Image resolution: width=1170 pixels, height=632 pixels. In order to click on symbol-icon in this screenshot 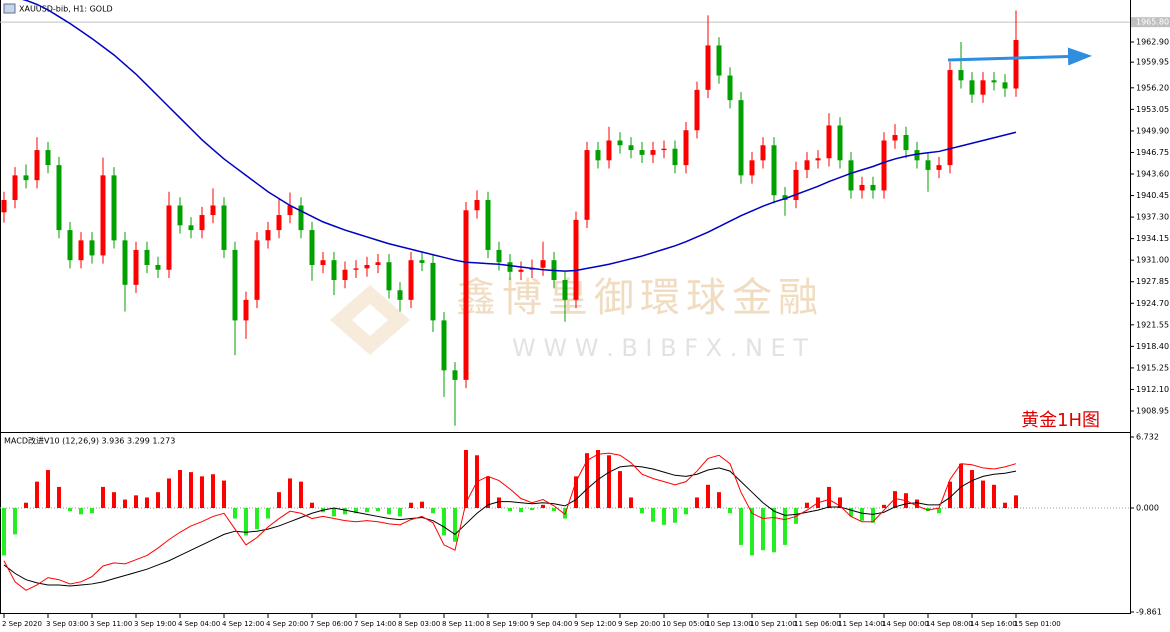, I will do `click(9, 8)`.